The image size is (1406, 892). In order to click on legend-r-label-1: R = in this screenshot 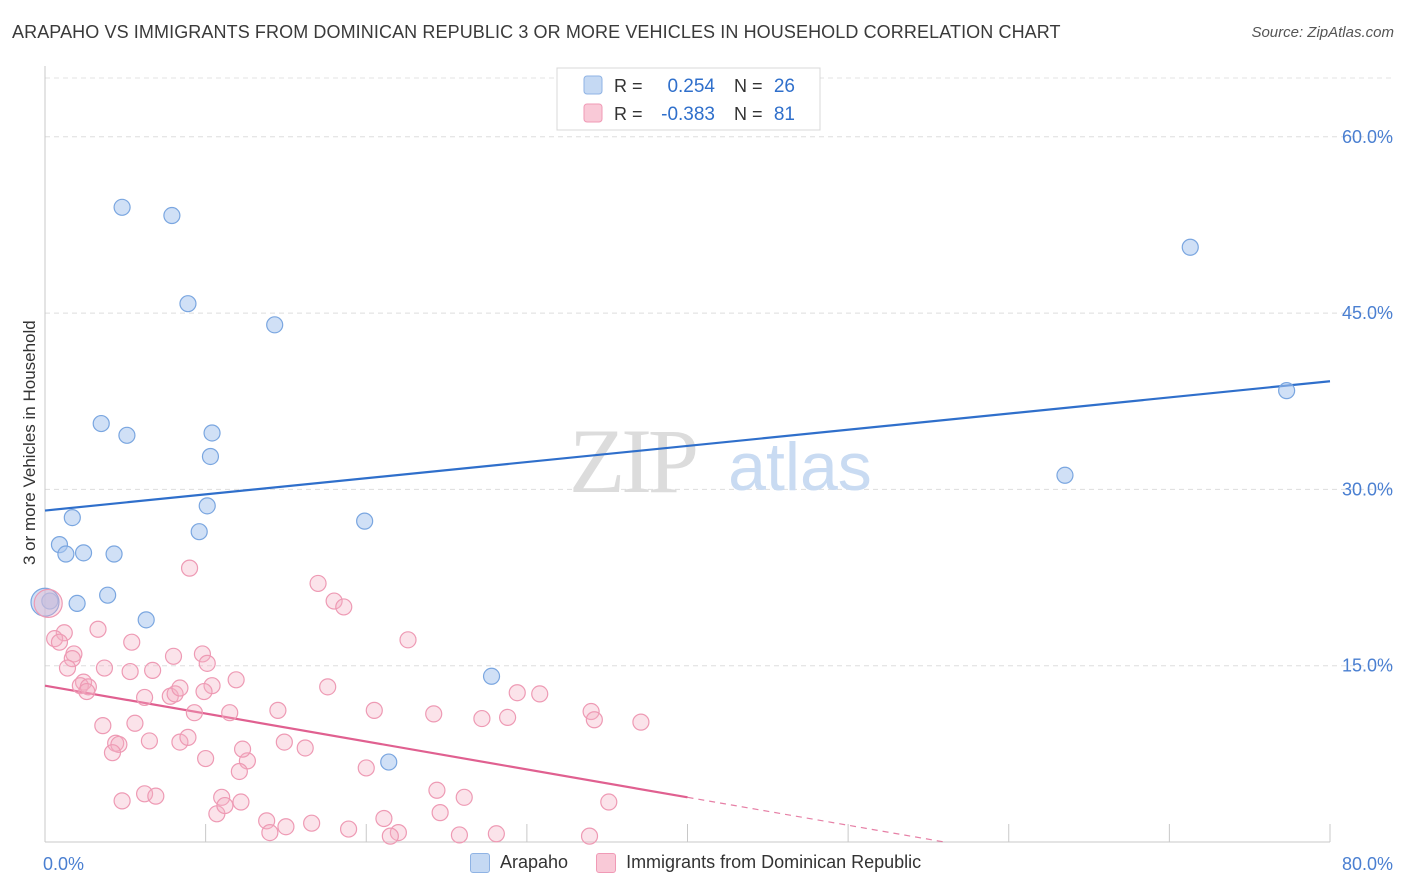, I will do `click(628, 86)`.